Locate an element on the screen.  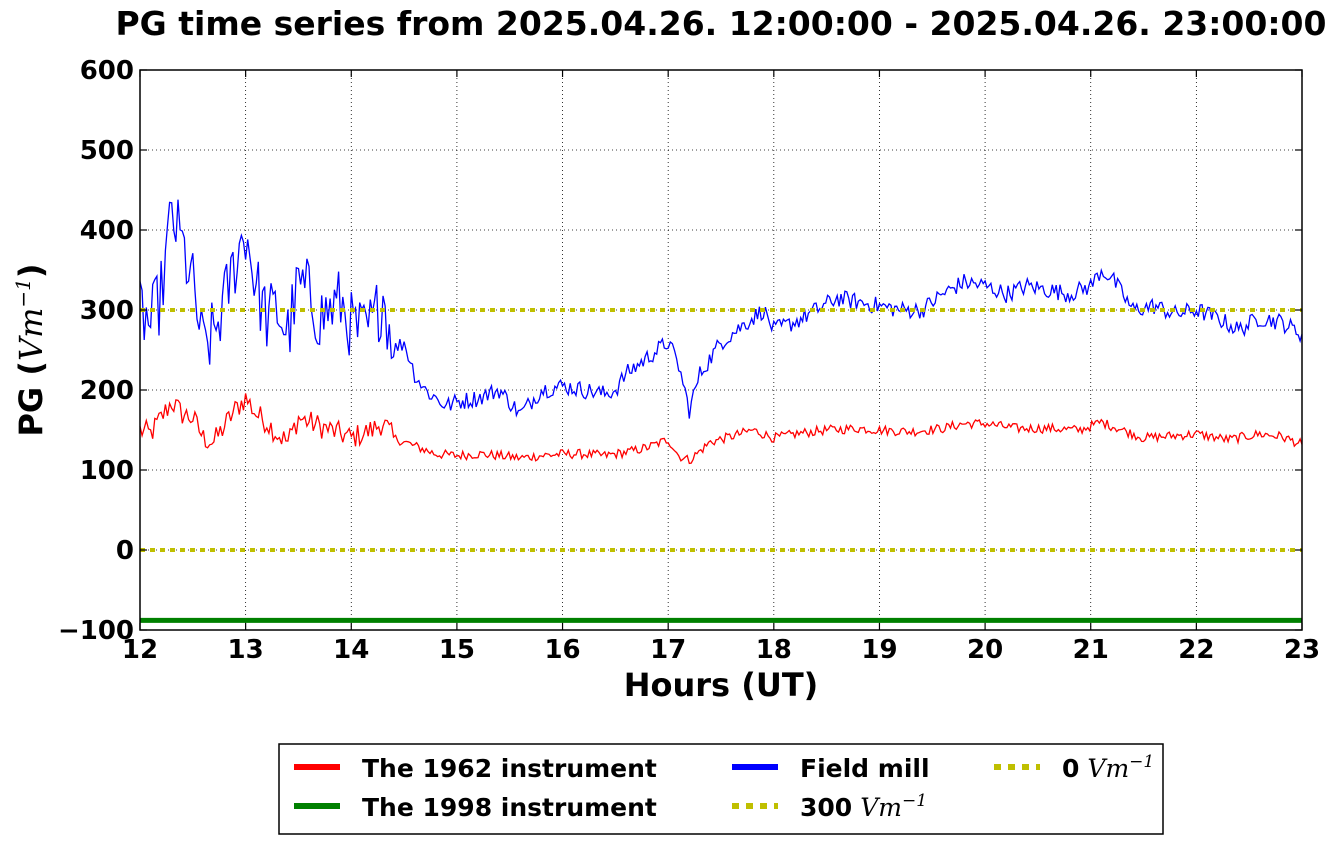
legend-label-0: 0 Vm−1 is located at coordinates (1108, 767).